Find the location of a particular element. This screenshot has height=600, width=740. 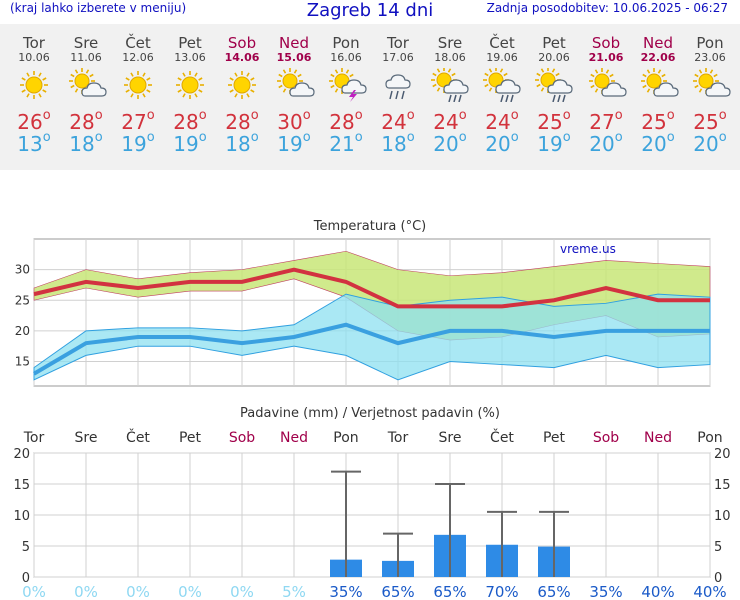

x-day-label: Sre is located at coordinates (450, 438).